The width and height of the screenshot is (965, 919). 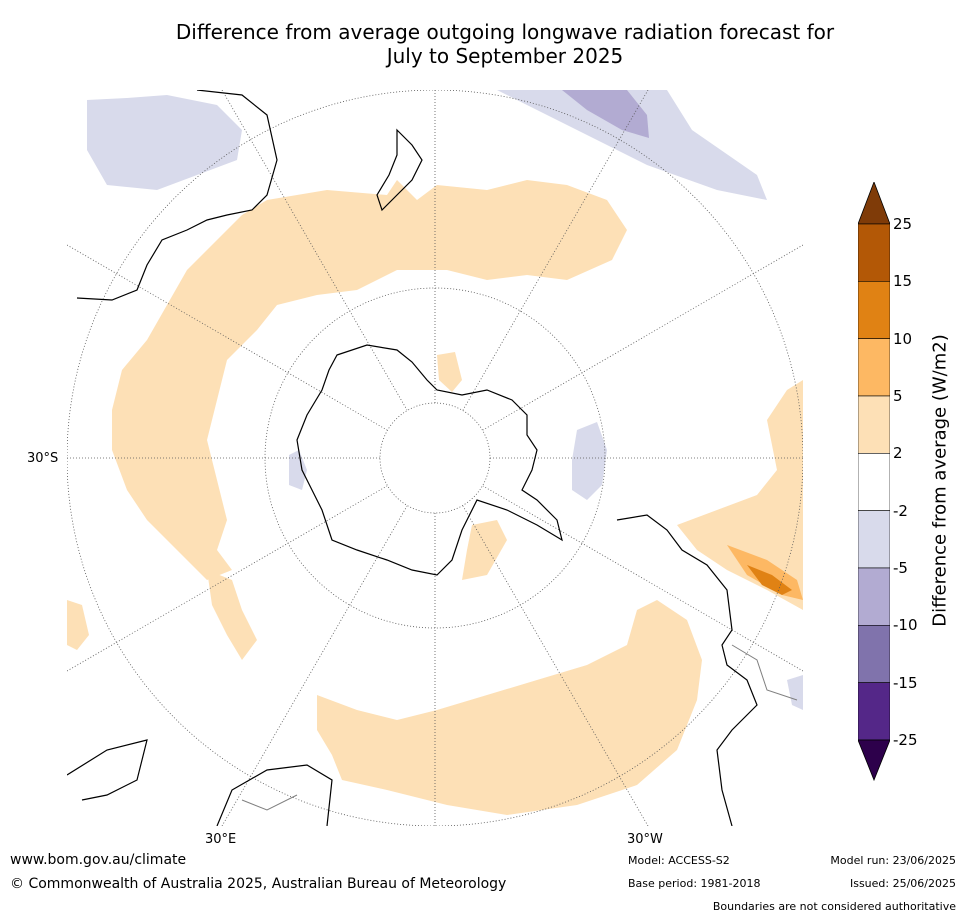 What do you see at coordinates (78, 625) in the screenshot?
I see `anomaly-region-pos-west-africa` at bounding box center [78, 625].